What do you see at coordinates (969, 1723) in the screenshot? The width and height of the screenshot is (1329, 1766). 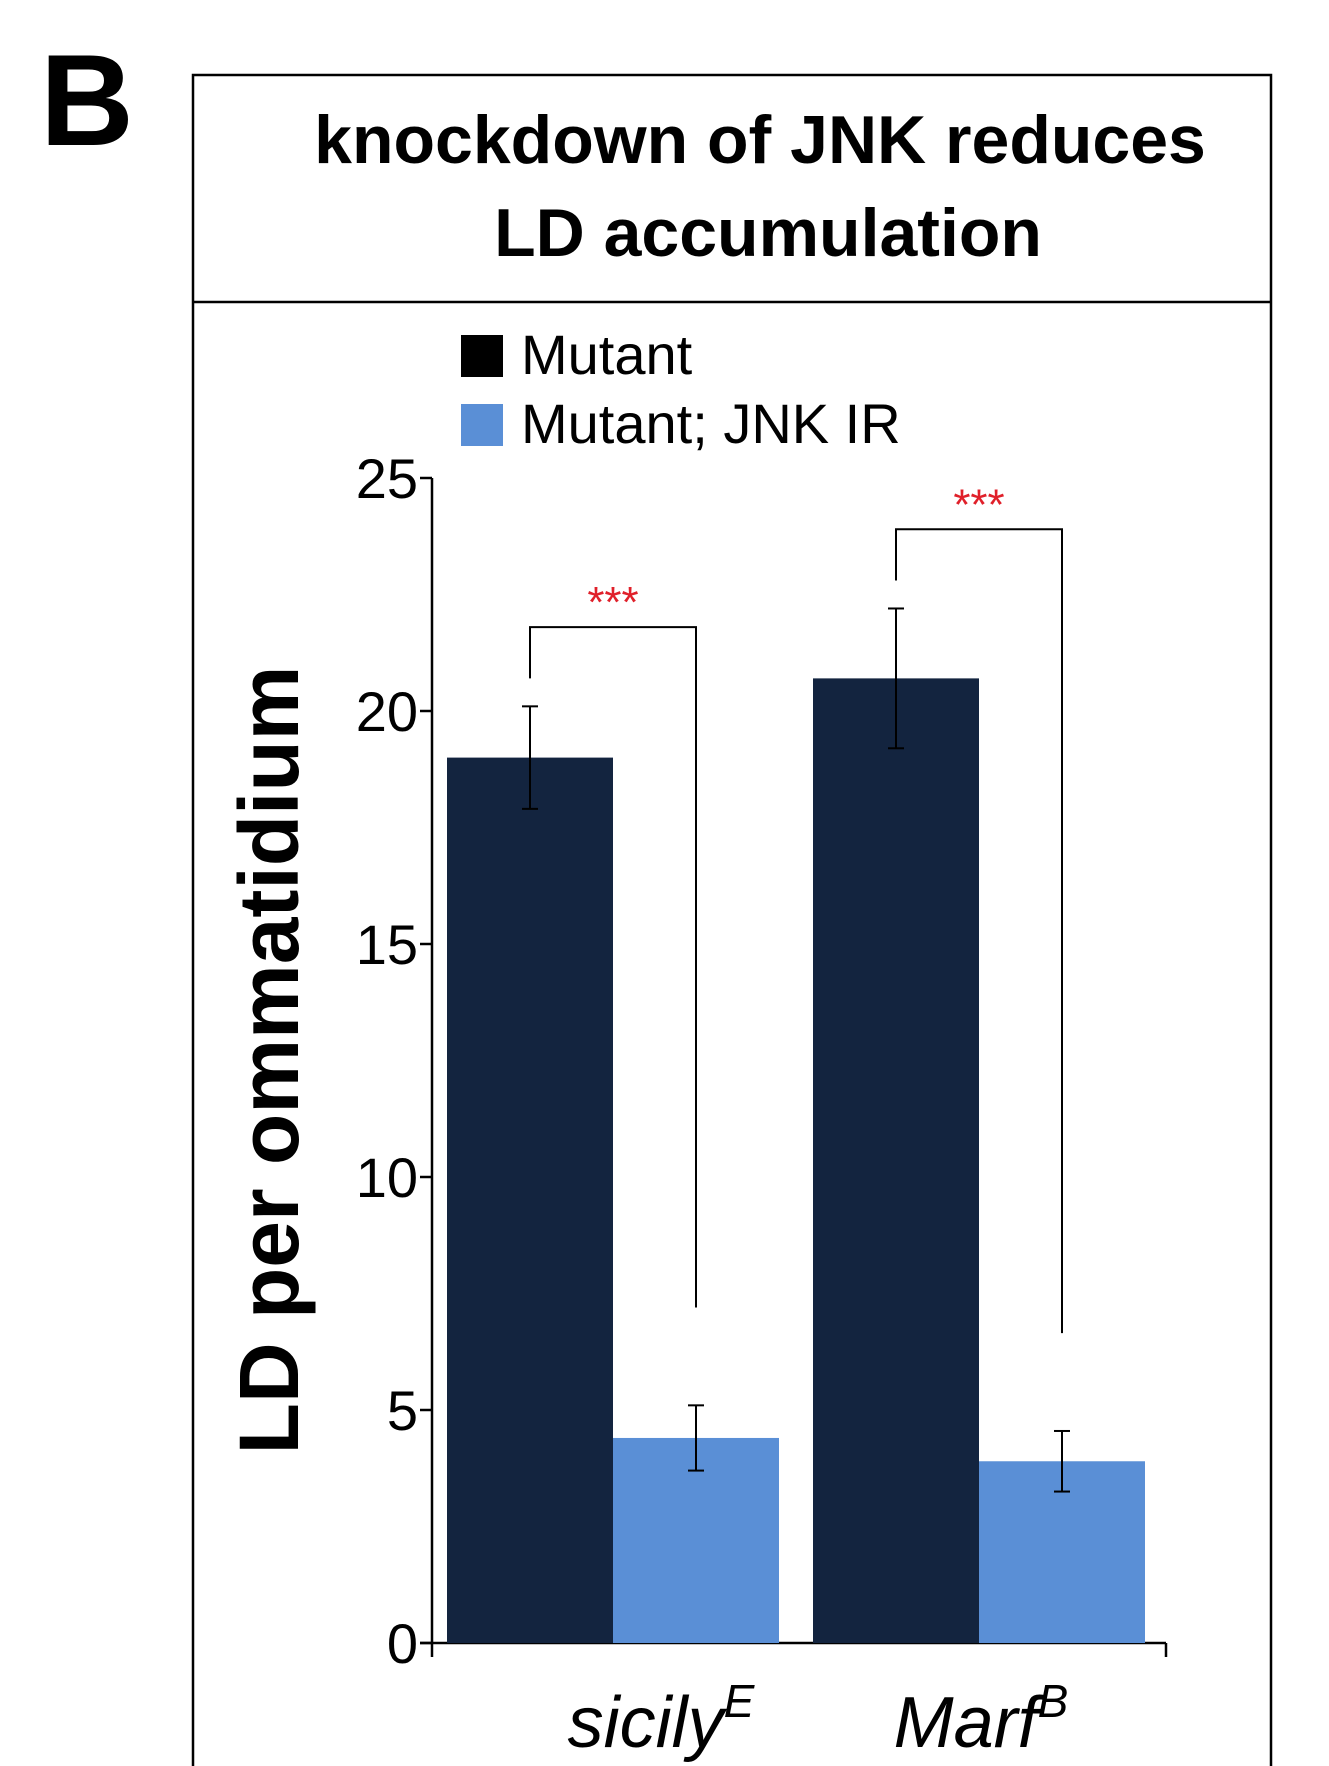 I see `category-label-marf-base: Marf` at bounding box center [969, 1723].